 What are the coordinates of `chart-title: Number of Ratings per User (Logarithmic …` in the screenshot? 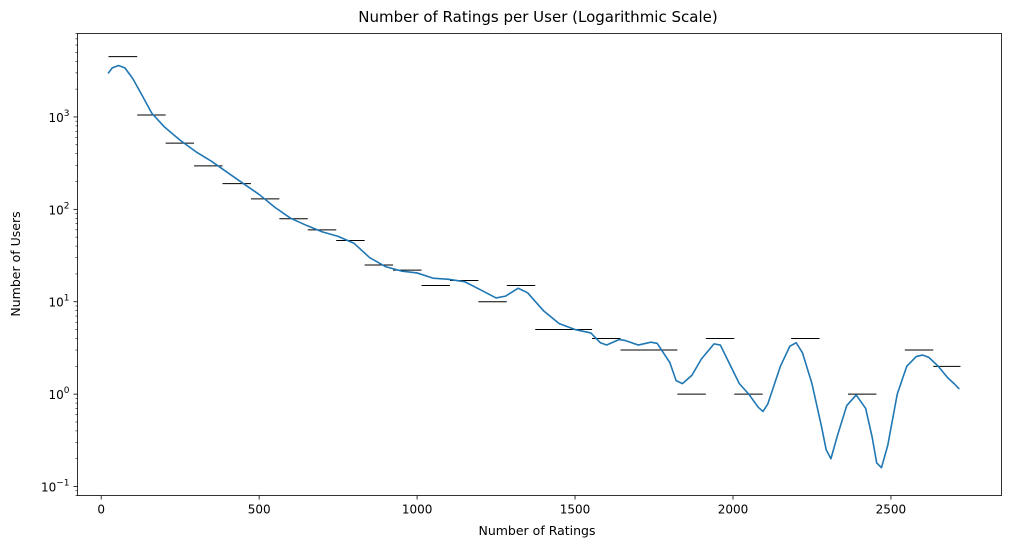 It's located at (537, 17).